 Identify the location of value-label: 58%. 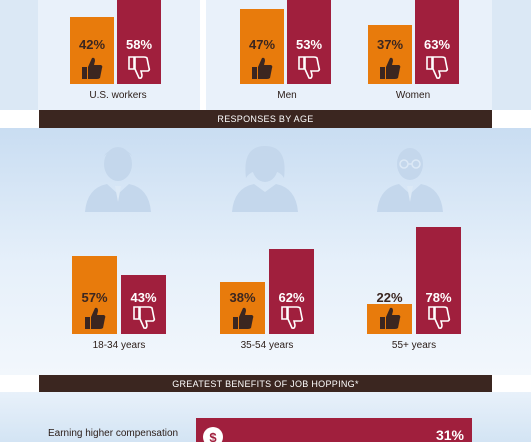
(139, 44).